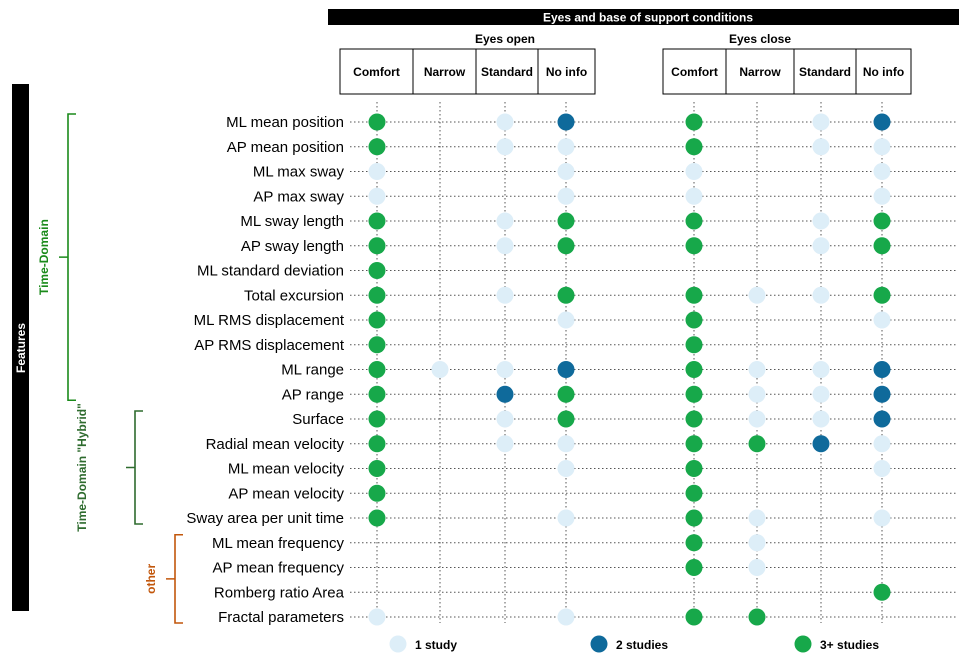 Image resolution: width=960 pixels, height=653 pixels. I want to click on column-label-eyes-open-standard: Standard, so click(507, 72).